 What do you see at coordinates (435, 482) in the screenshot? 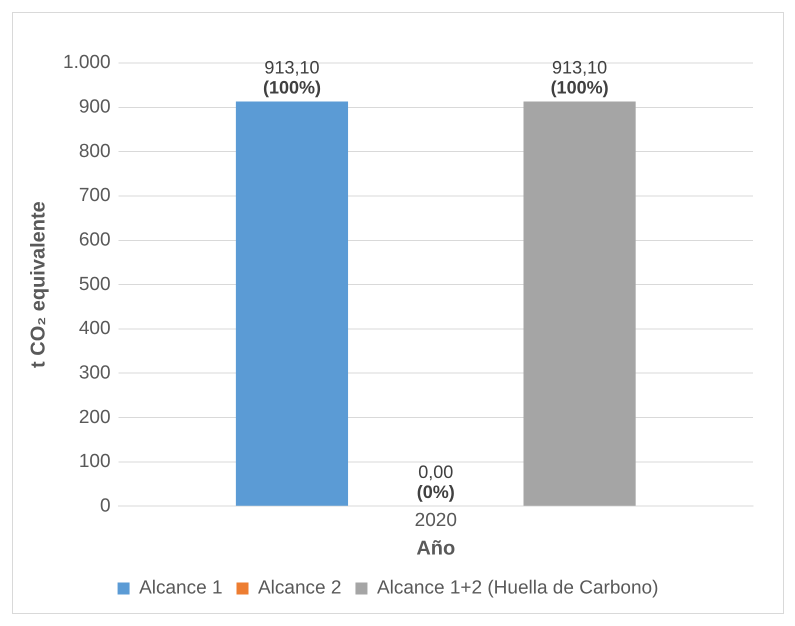
I see `data-label: 0,00 (0%)` at bounding box center [435, 482].